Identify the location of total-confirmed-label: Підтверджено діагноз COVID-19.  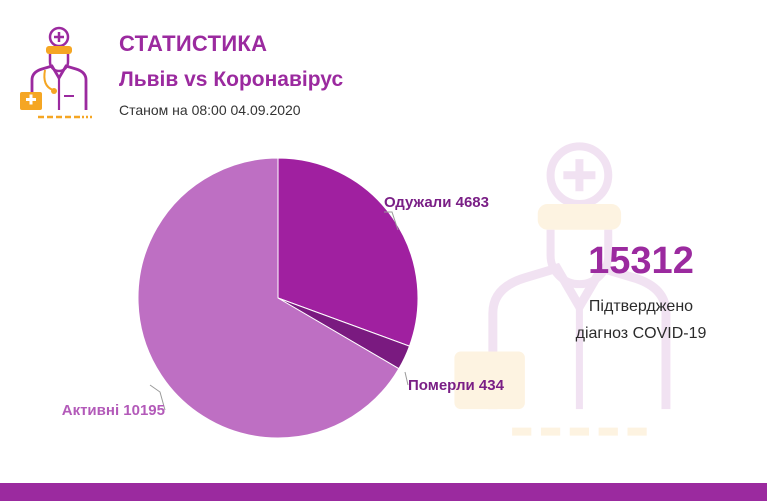
(641, 320).